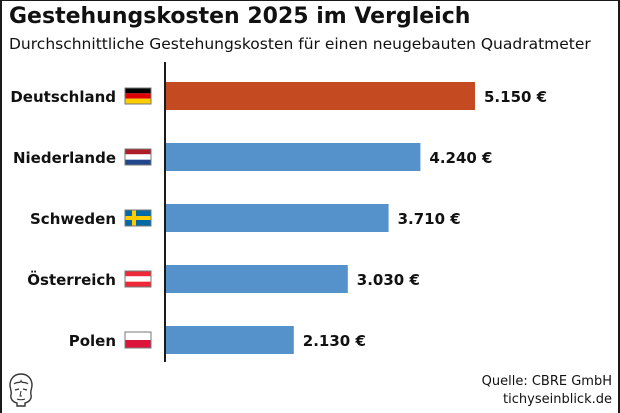 The height and width of the screenshot is (413, 620). Describe the element at coordinates (334, 341) in the screenshot. I see `value-label-polen: 2.130 €` at that location.